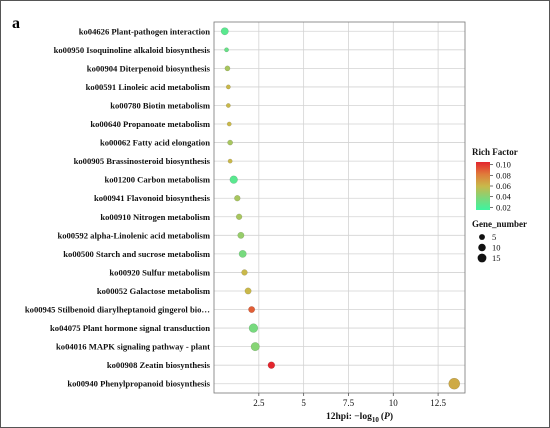 The height and width of the screenshot is (428, 550). What do you see at coordinates (152, 198) in the screenshot?
I see `category-label: ko00941 Flavonoid biosynthesis` at bounding box center [152, 198].